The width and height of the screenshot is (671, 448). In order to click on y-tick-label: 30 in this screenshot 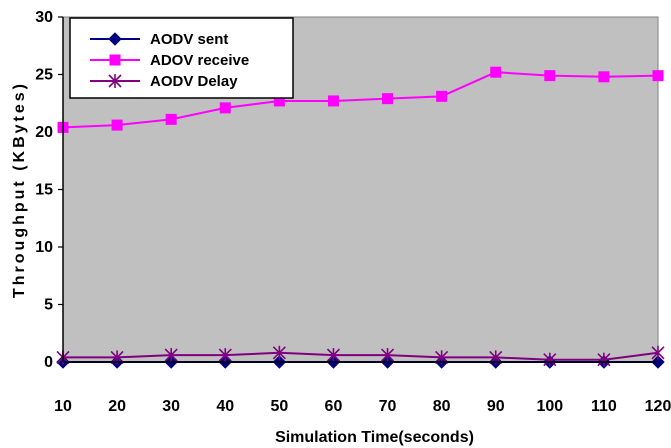, I will do `click(44, 17)`.